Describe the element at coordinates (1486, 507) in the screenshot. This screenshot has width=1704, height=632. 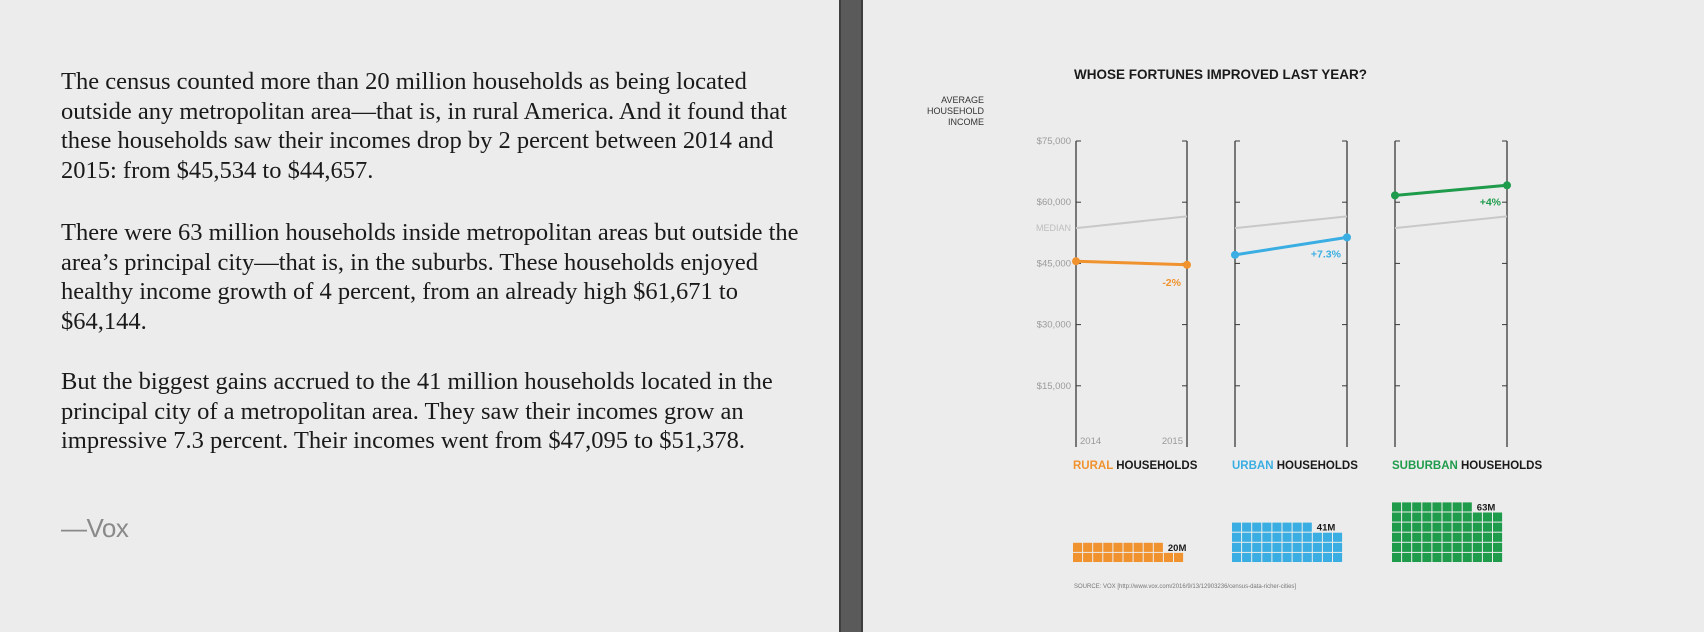
I see `household-count-suburban: 63M` at that location.